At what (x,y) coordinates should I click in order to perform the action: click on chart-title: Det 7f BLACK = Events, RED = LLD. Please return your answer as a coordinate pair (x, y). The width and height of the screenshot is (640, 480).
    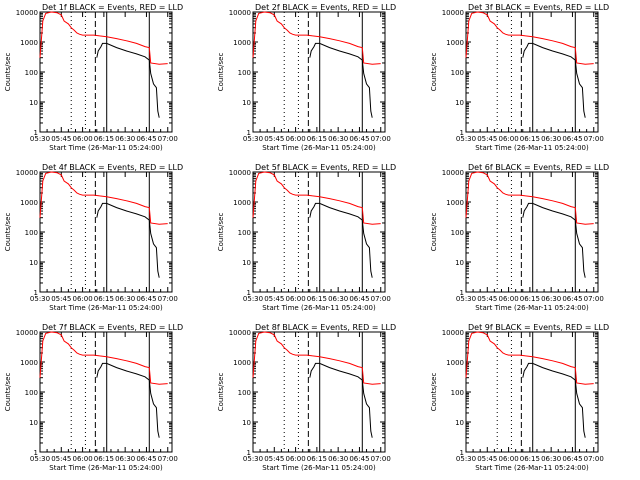
    Looking at the image, I should click on (112, 327).